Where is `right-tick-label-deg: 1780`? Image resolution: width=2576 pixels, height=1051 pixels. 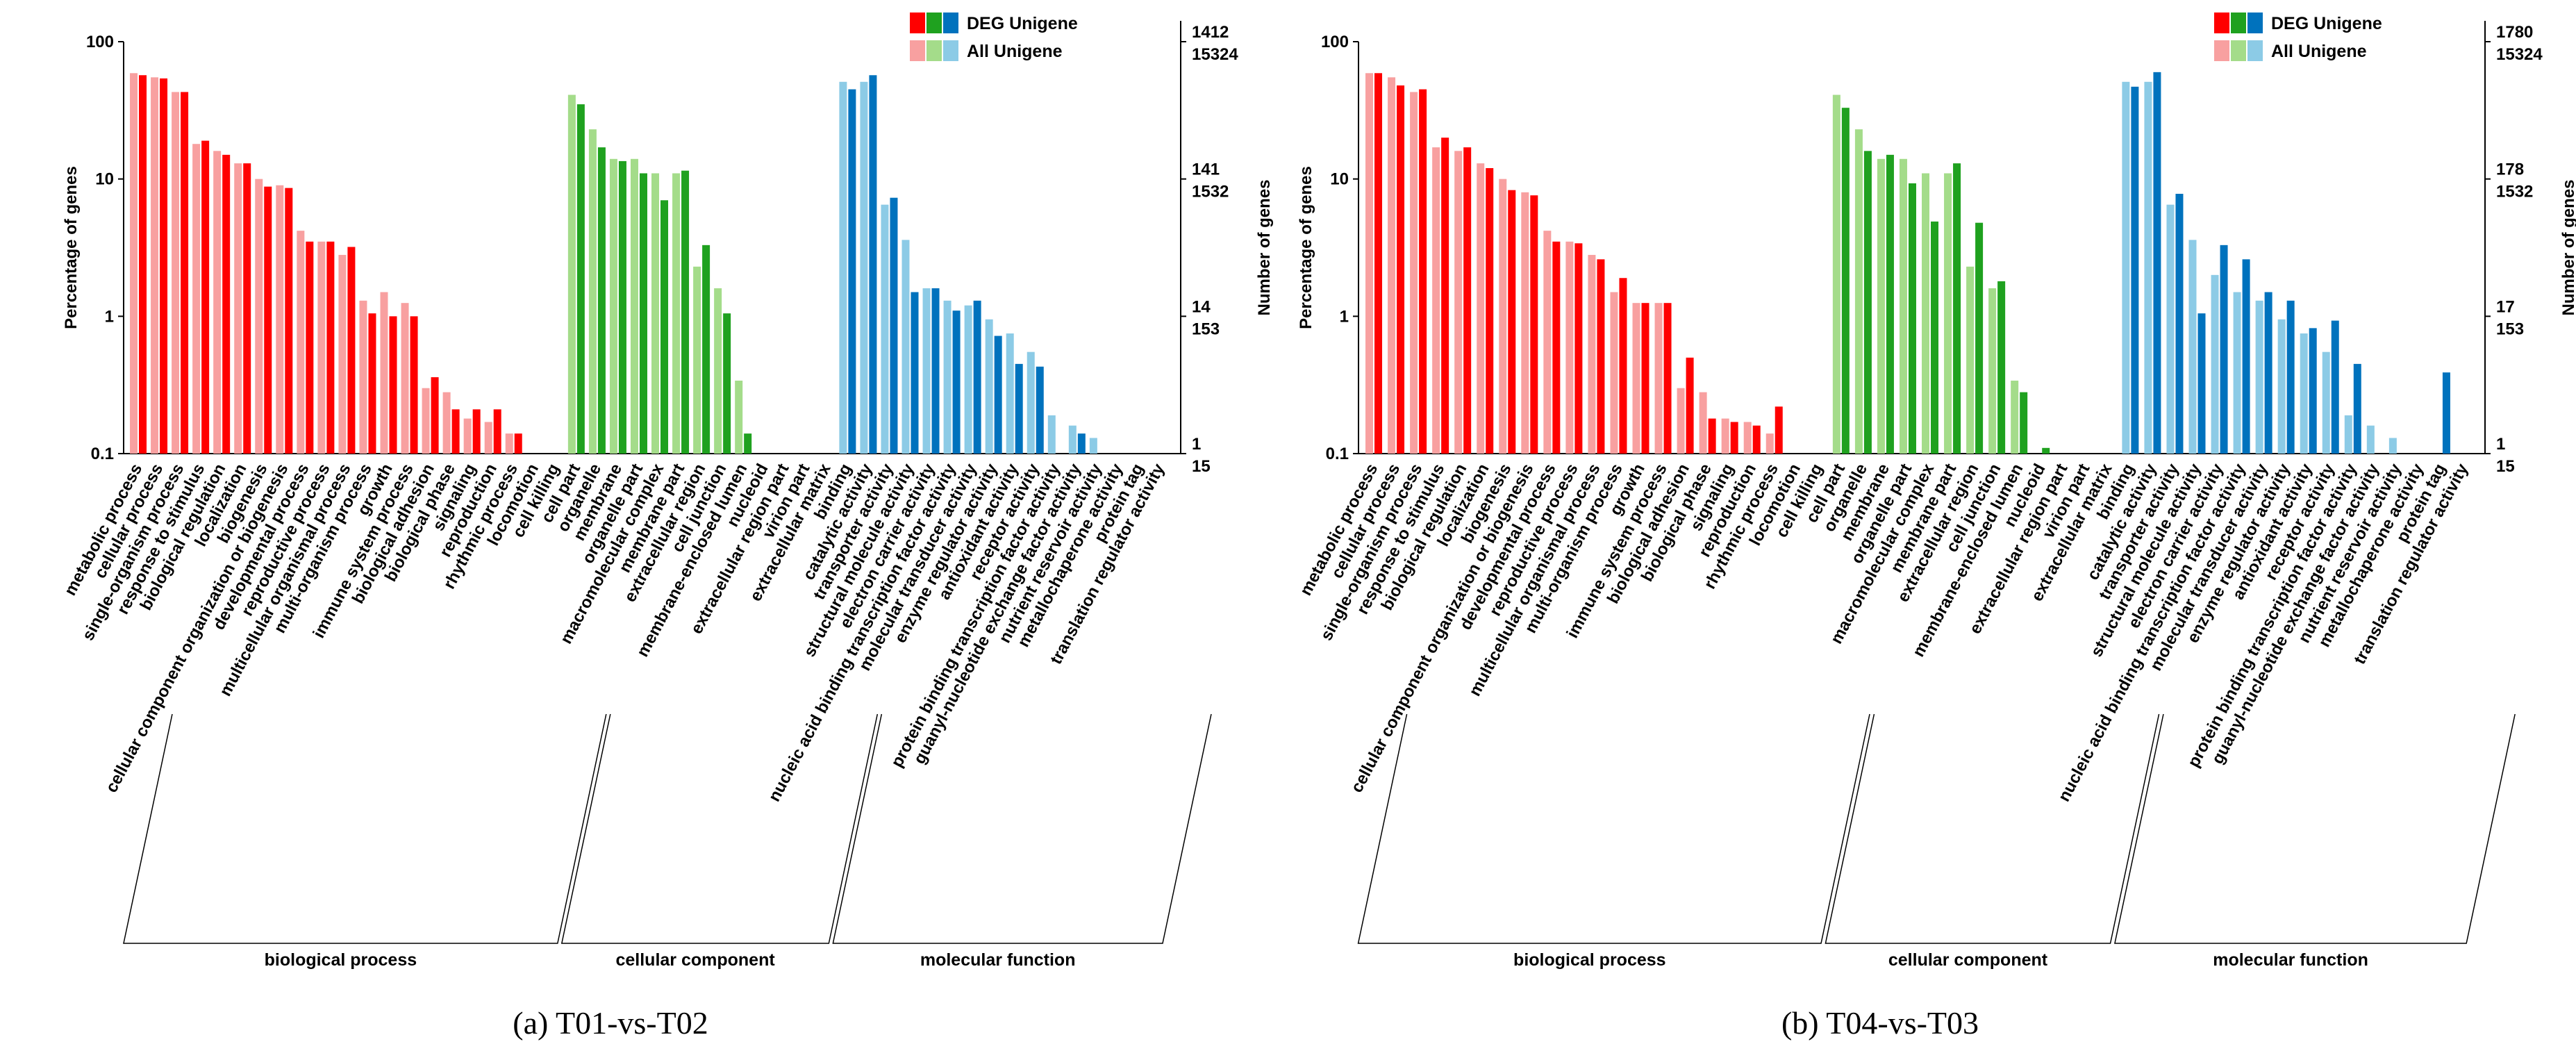 right-tick-label-deg: 1780 is located at coordinates (2514, 32).